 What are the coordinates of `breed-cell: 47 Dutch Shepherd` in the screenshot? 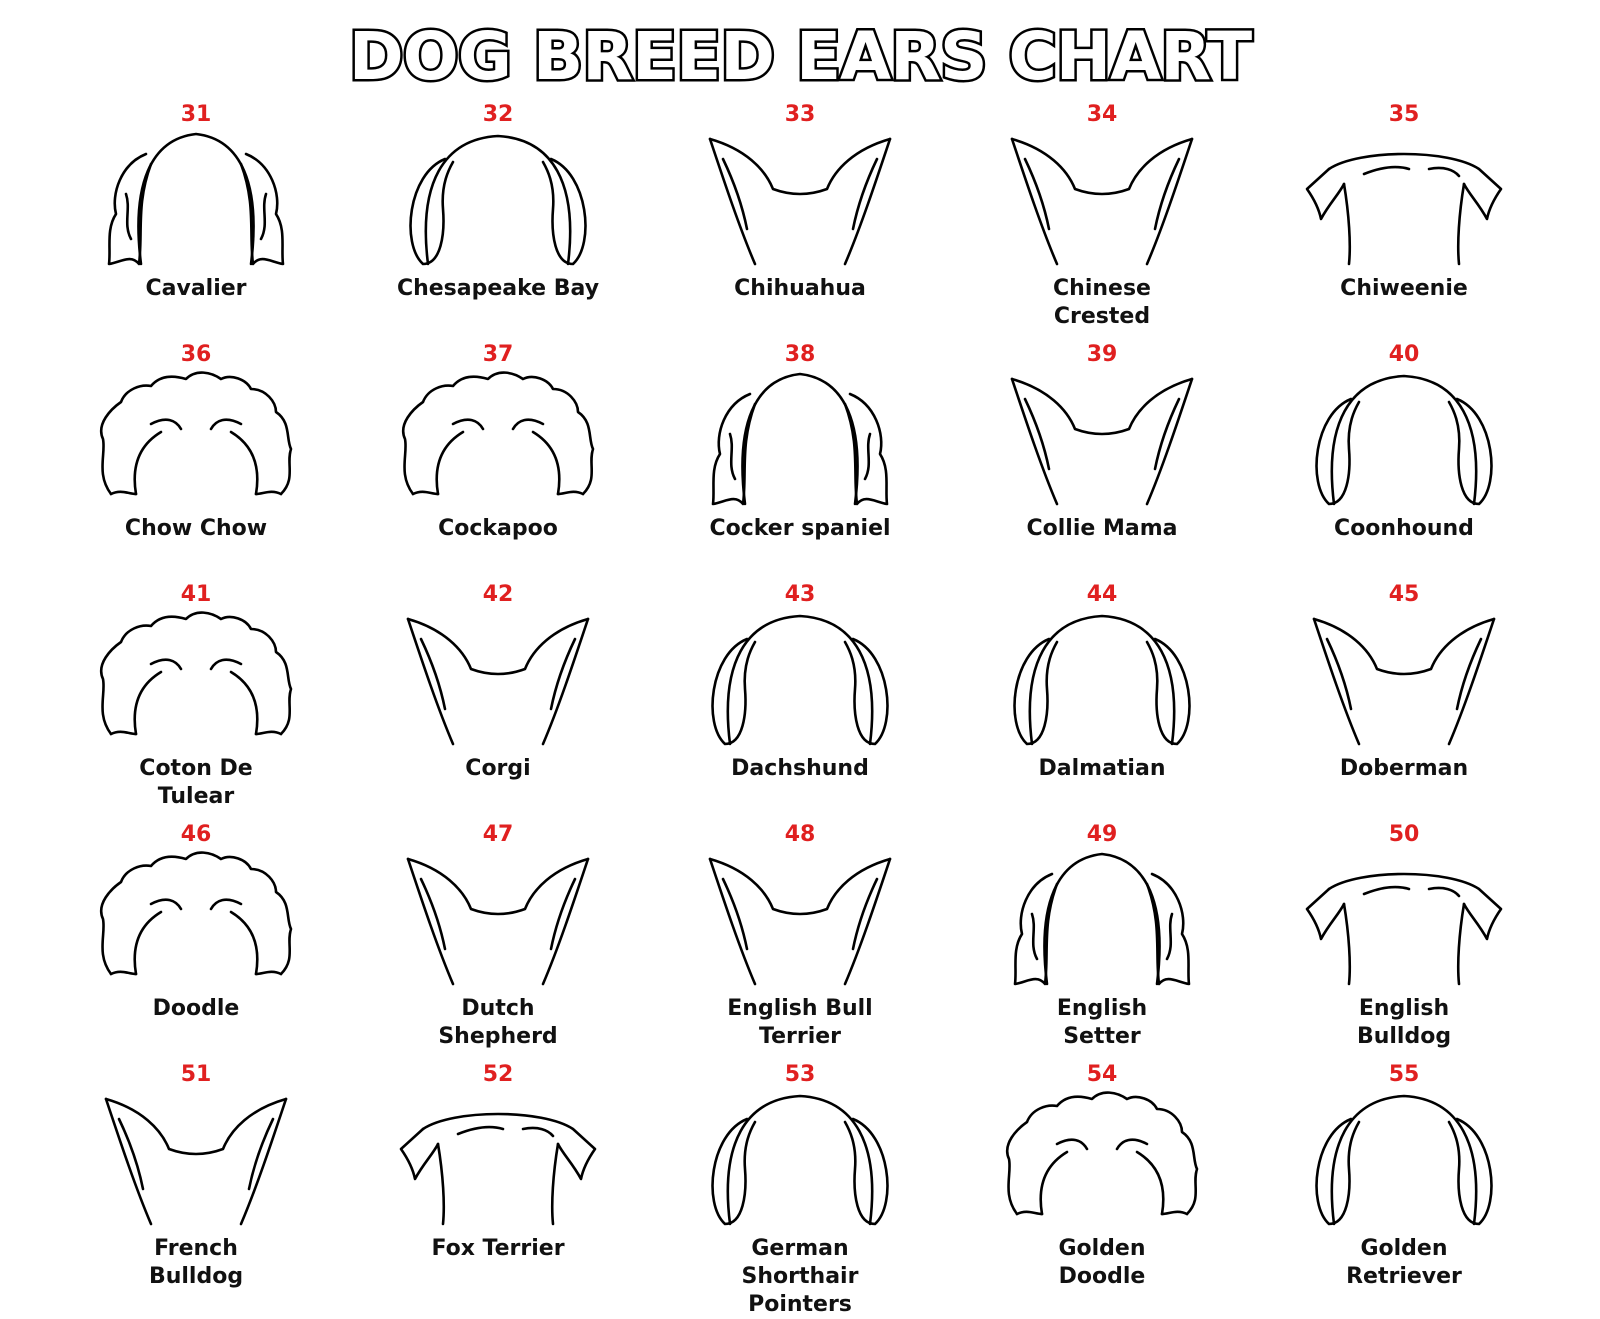 It's located at (498, 940).